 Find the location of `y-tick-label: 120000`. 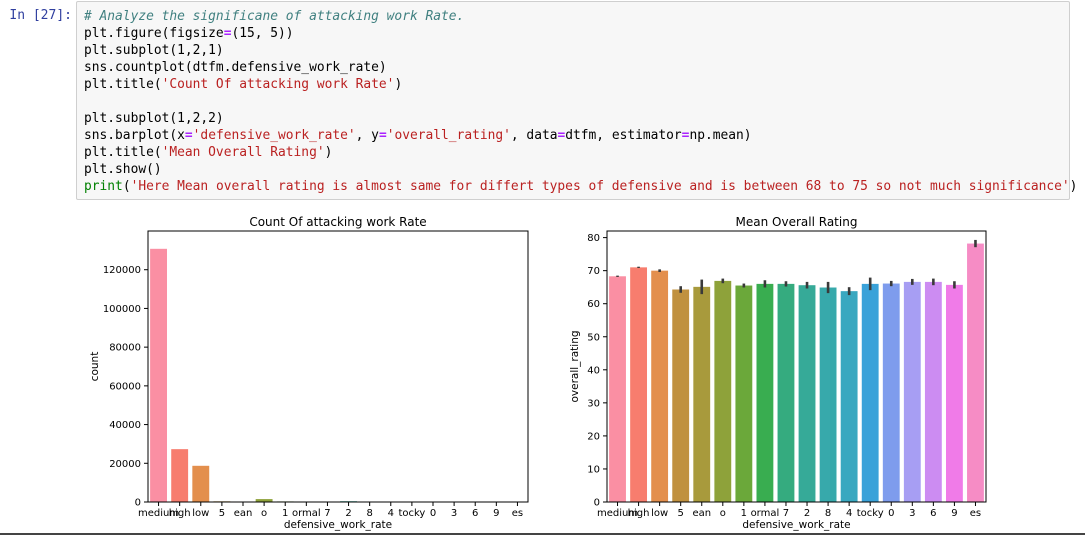

y-tick-label: 120000 is located at coordinates (122, 270).